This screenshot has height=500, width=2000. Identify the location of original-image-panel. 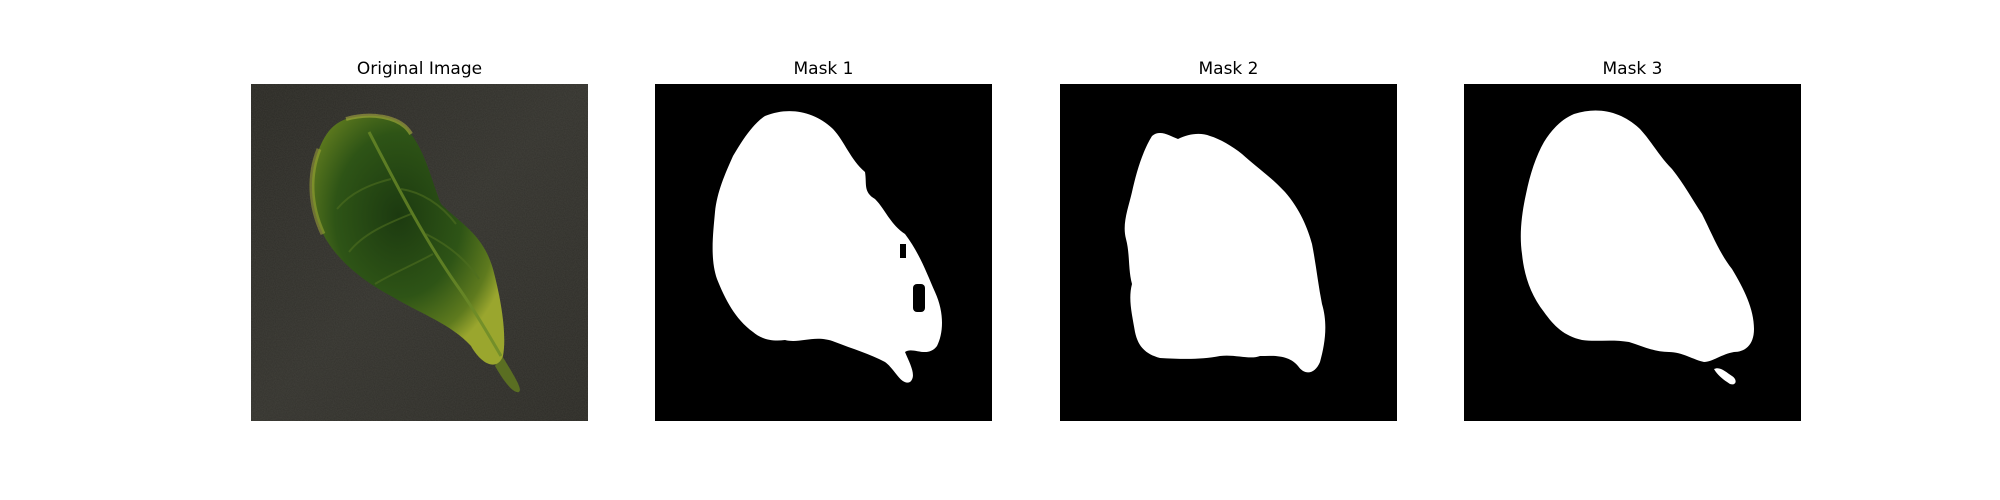
(419, 252).